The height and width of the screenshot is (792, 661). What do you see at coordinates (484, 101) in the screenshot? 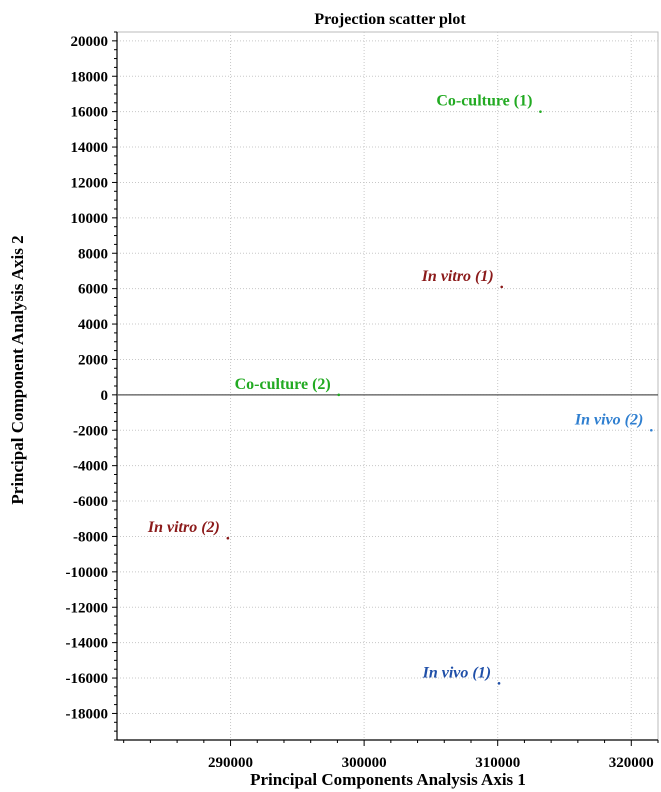
I see `point-label: Co-culture (1)` at bounding box center [484, 101].